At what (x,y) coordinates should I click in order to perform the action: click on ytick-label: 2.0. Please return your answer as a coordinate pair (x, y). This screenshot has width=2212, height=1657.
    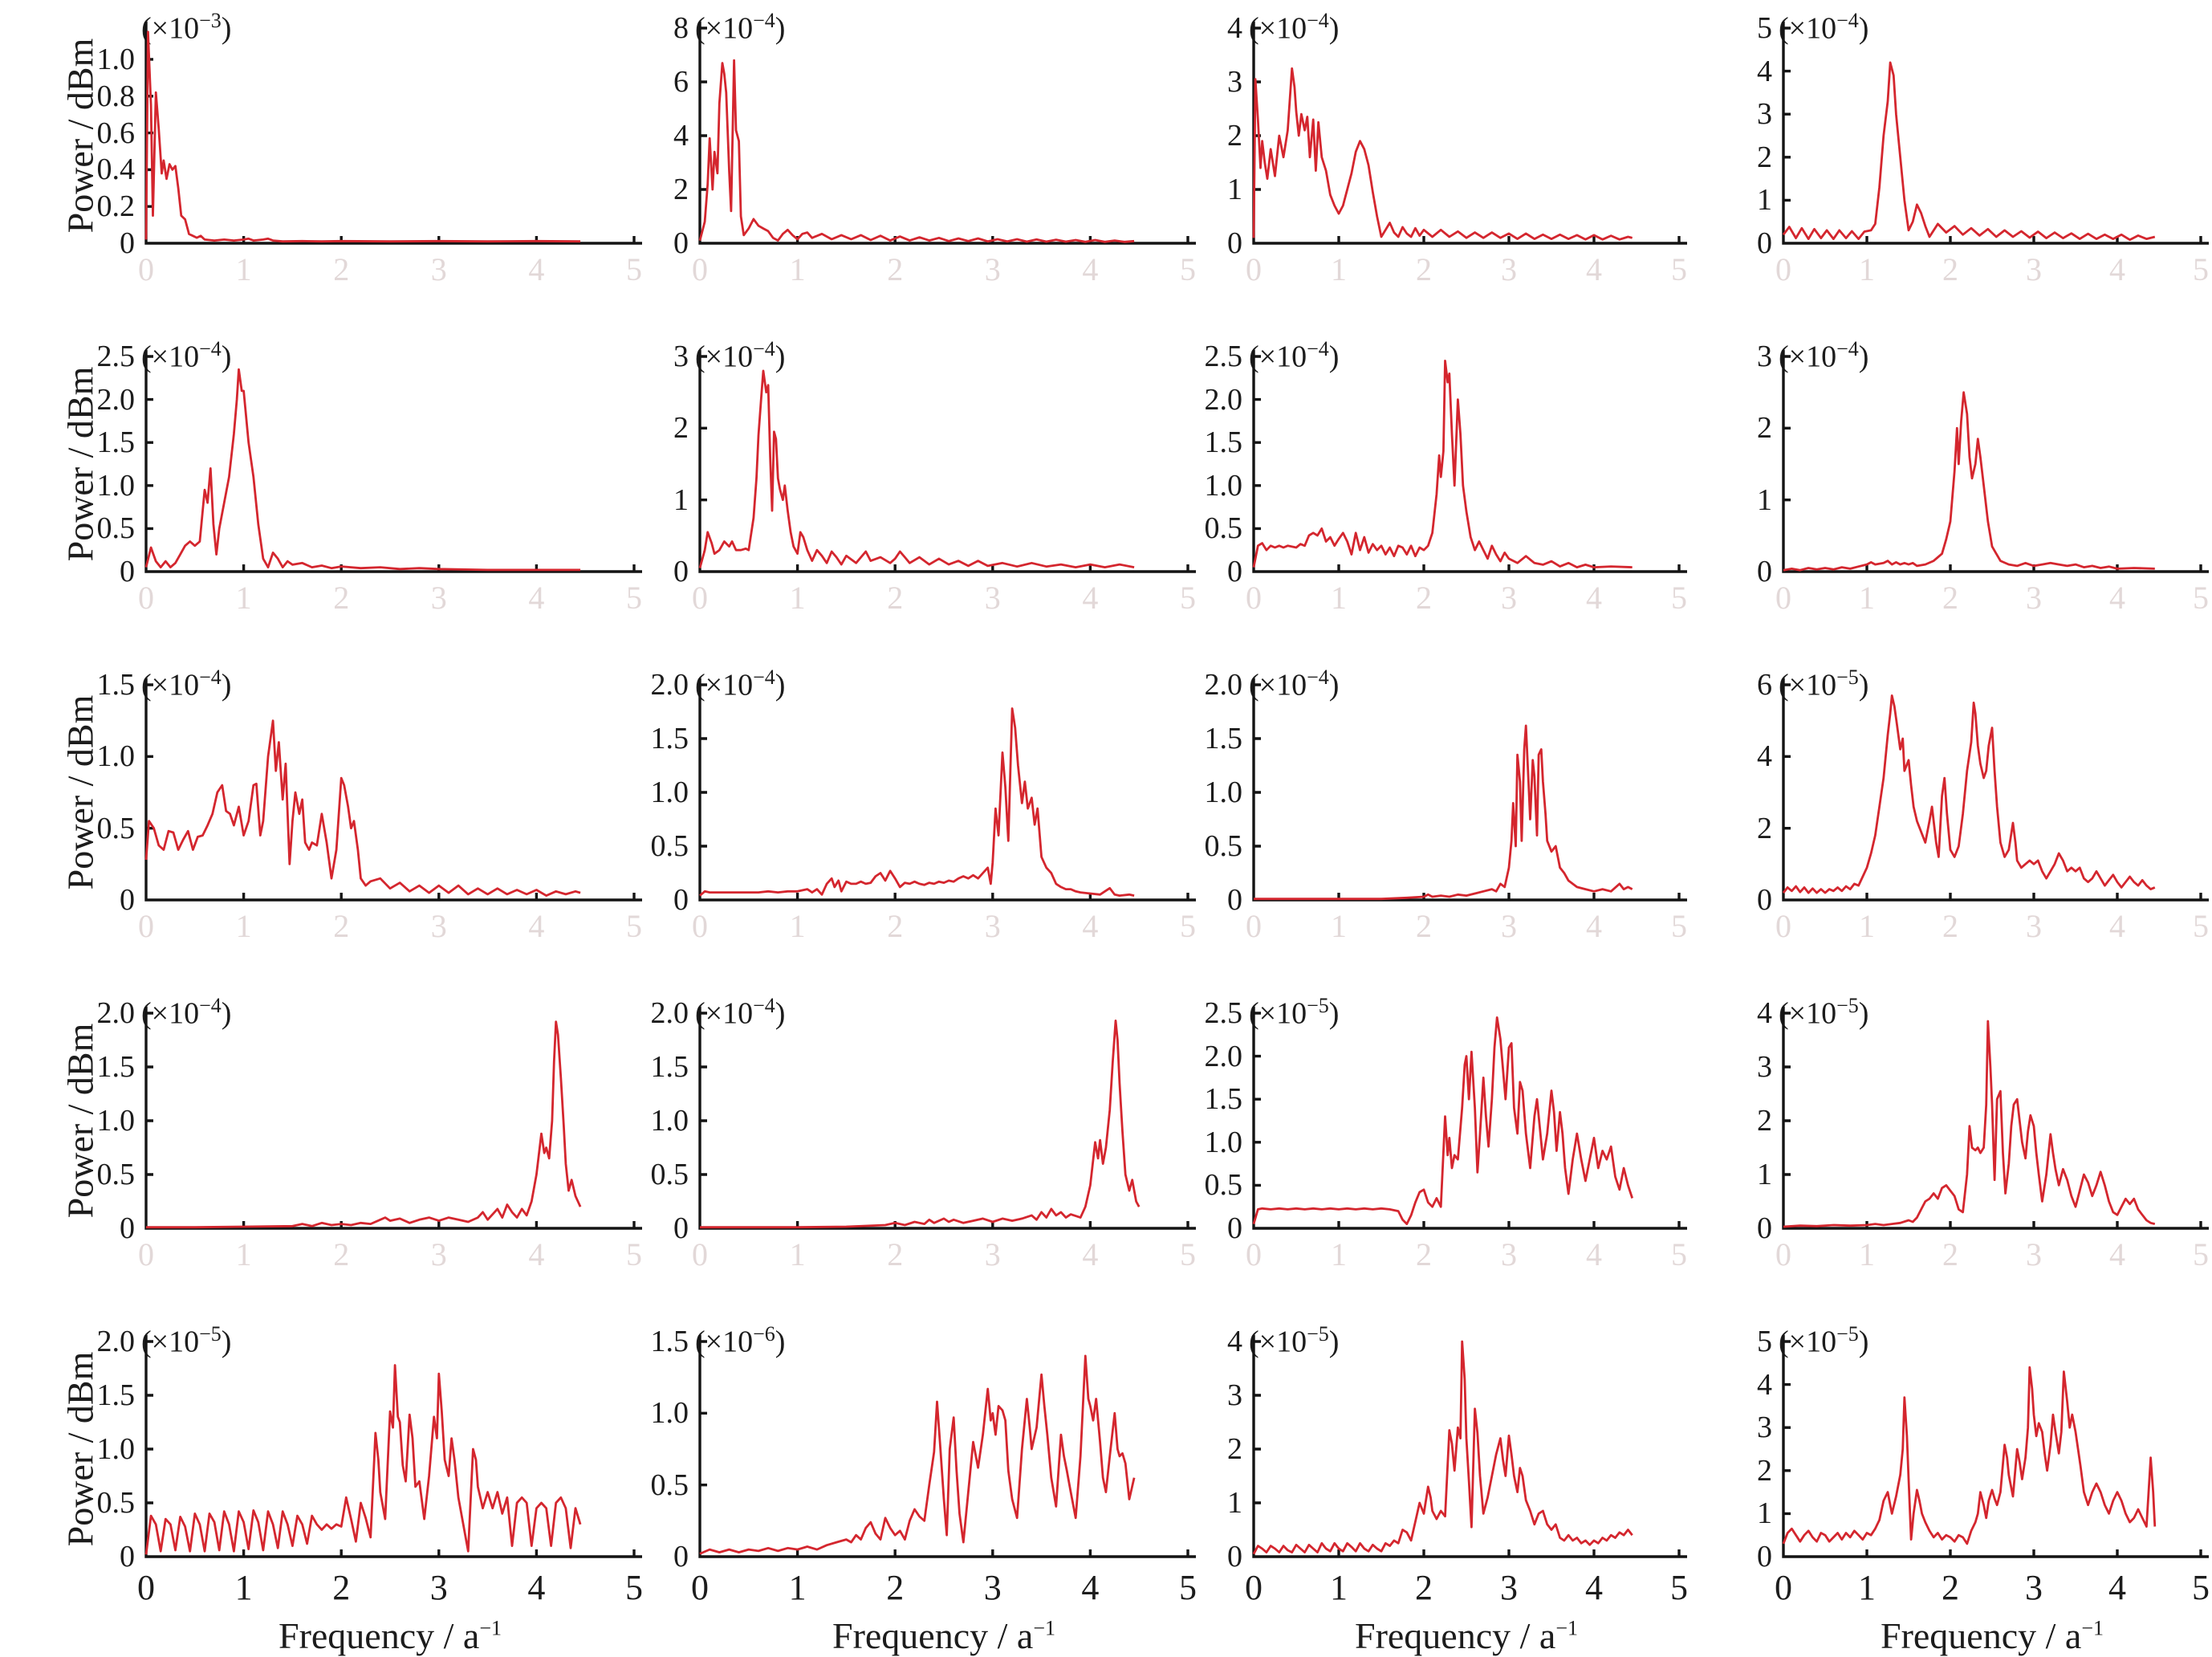
    Looking at the image, I should click on (1224, 685).